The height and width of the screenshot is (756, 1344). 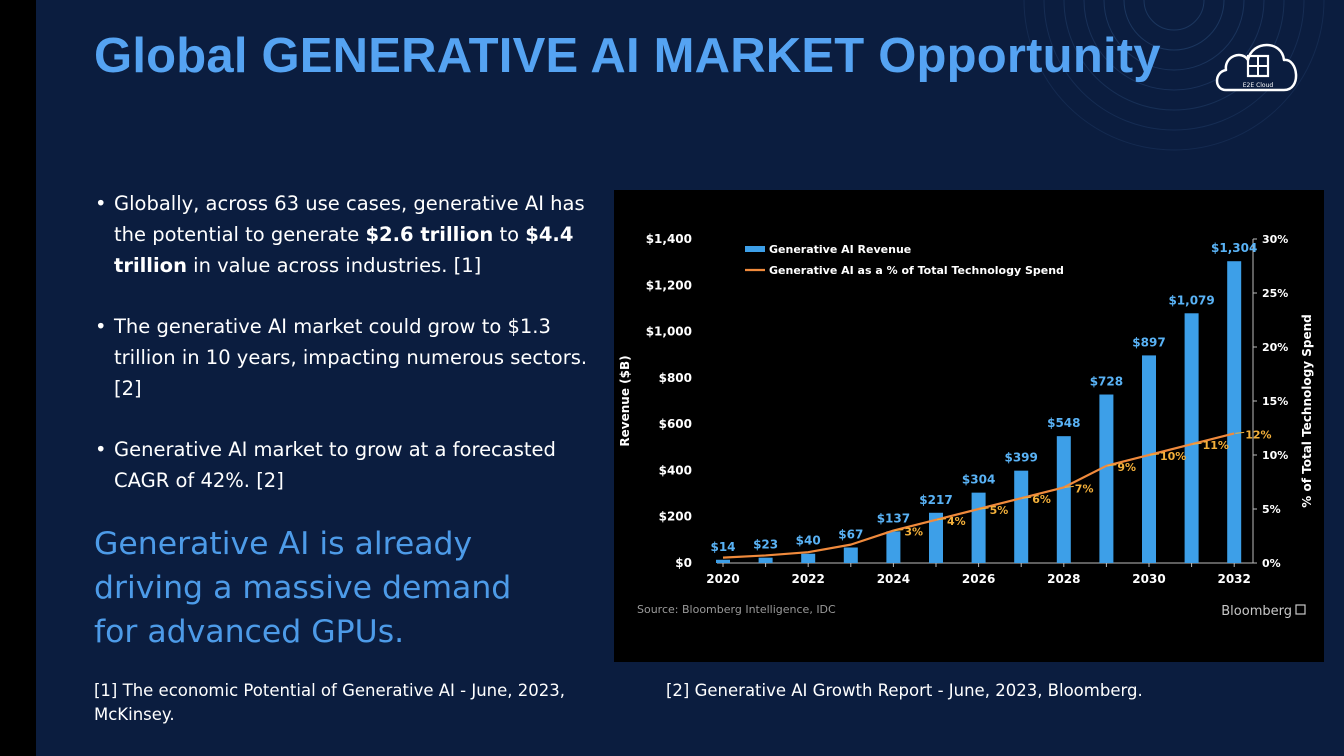 What do you see at coordinates (675, 424) in the screenshot?
I see `y-tick-label: $600` at bounding box center [675, 424].